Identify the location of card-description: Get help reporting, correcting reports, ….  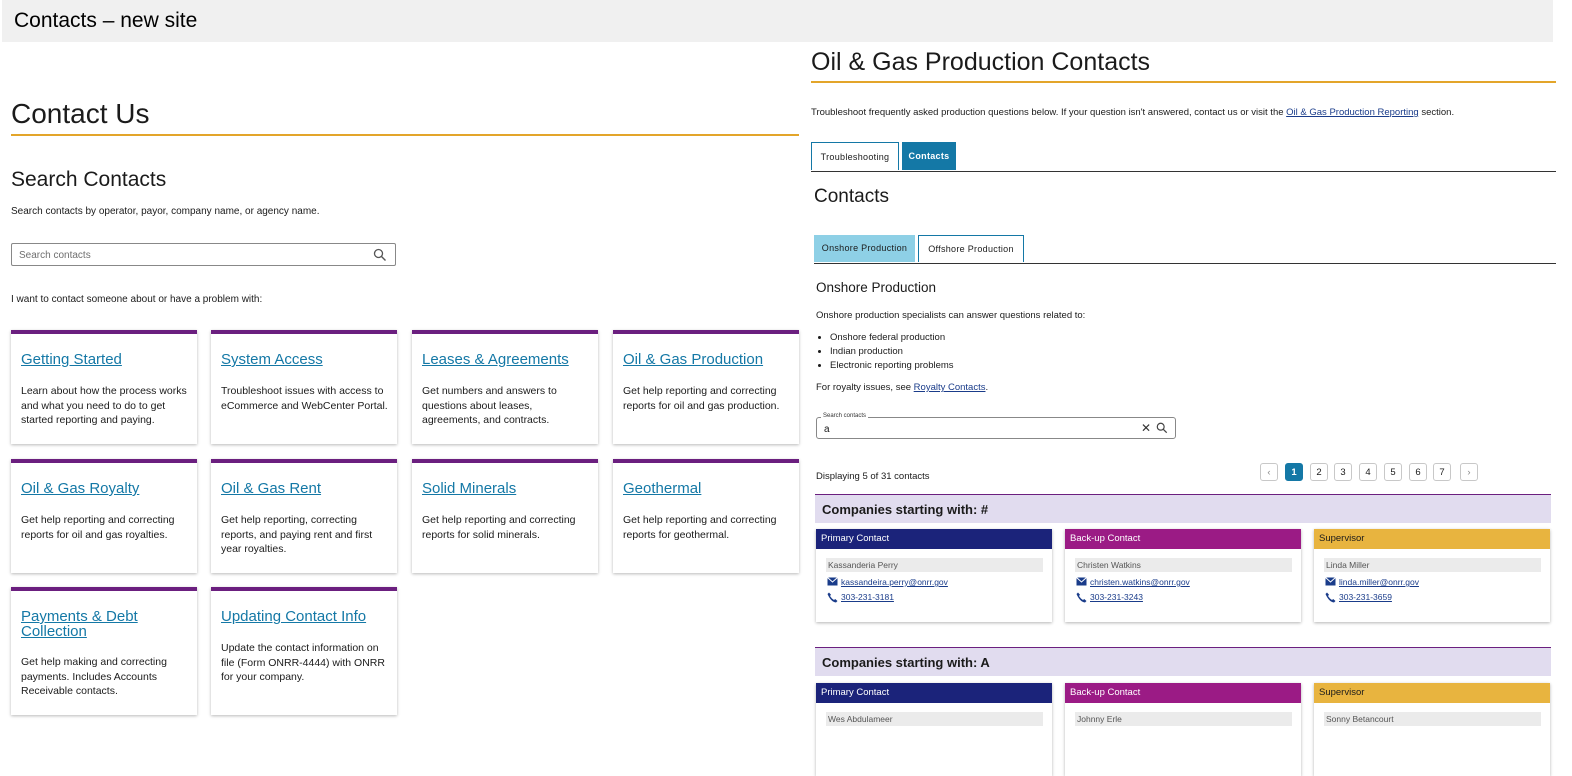
(297, 534).